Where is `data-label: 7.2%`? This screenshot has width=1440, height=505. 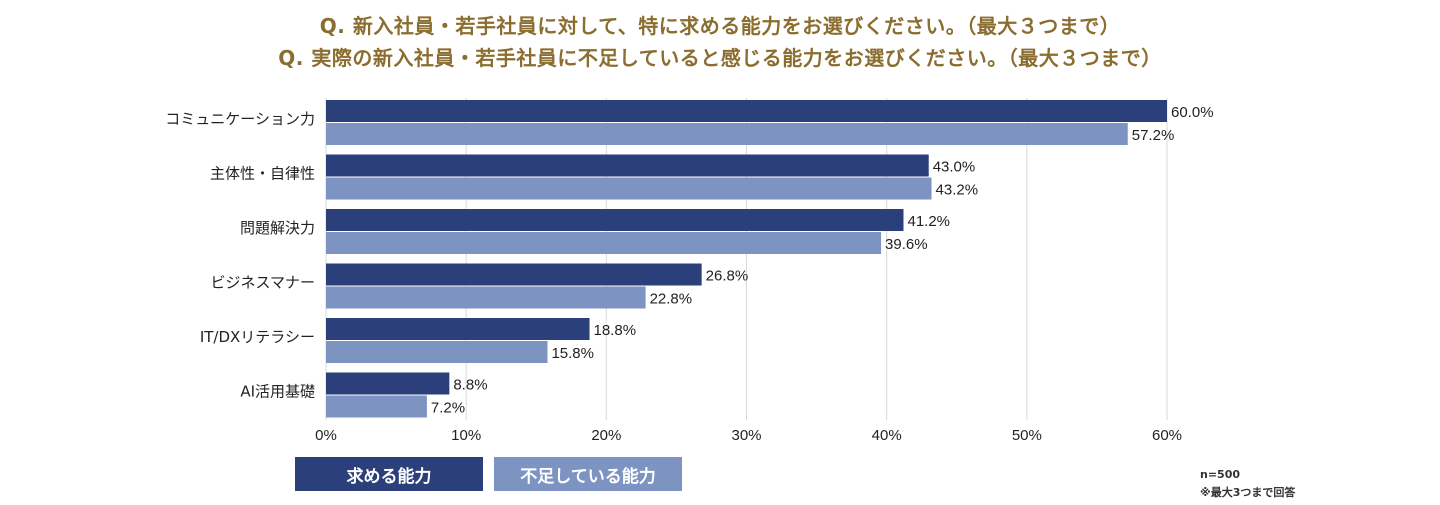
data-label: 7.2% is located at coordinates (448, 408).